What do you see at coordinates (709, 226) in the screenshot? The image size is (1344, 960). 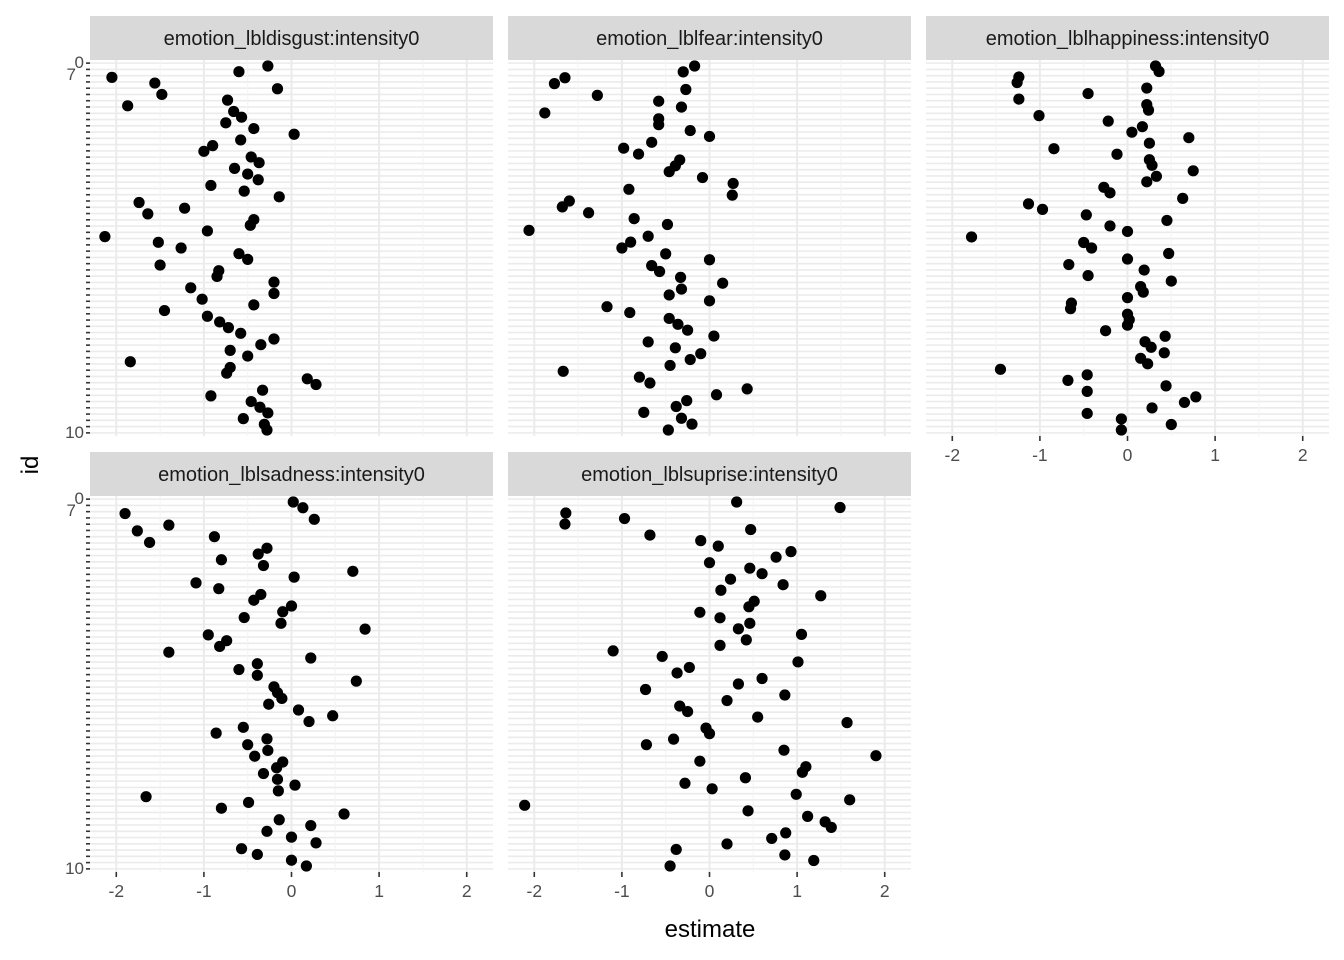 I see `facet-panel-2: emotion_lblfear:intensity0` at bounding box center [709, 226].